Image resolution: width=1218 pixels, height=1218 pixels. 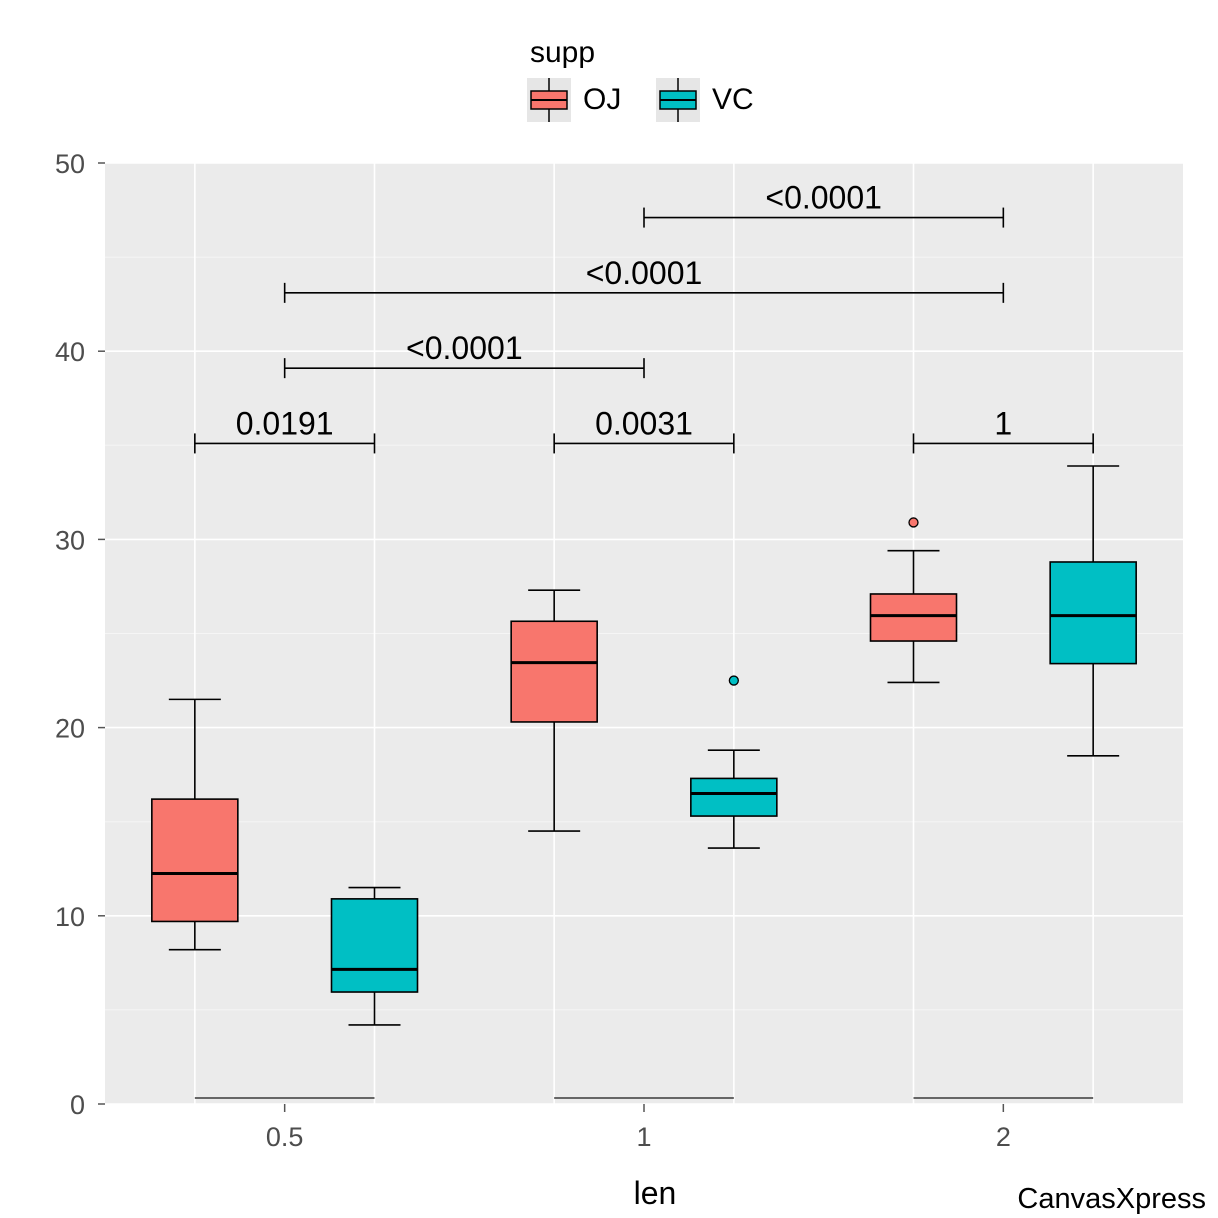 I want to click on x-tick-label: 1, so click(x=643, y=1137).